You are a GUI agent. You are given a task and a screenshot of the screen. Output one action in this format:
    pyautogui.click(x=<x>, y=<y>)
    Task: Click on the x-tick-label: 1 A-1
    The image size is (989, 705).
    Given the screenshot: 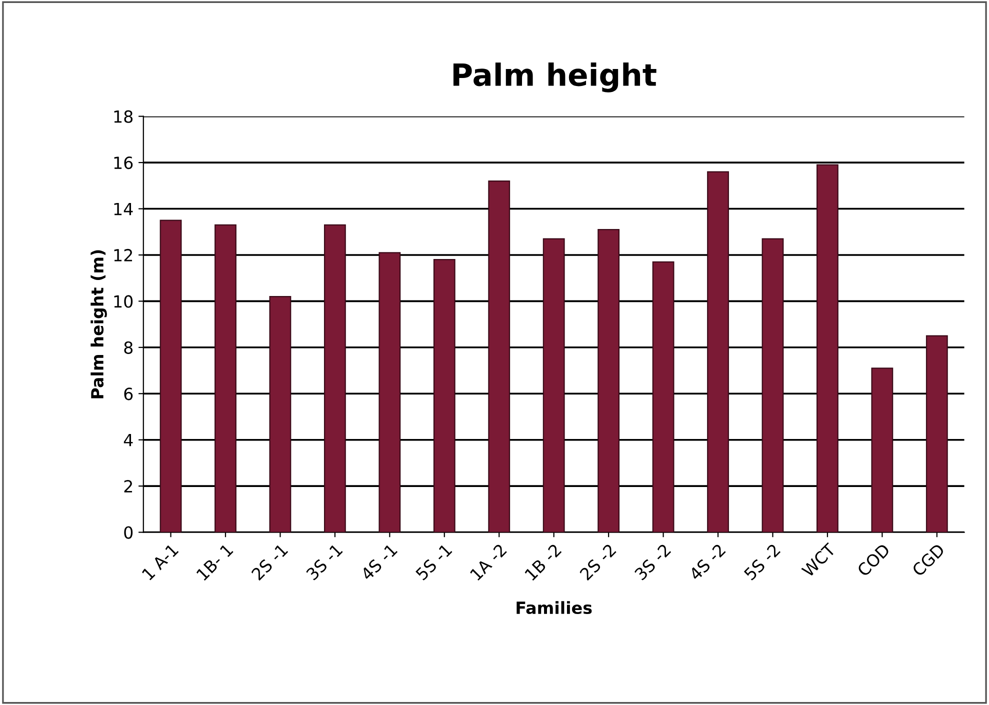 What is the action you would take?
    pyautogui.click(x=160, y=561)
    